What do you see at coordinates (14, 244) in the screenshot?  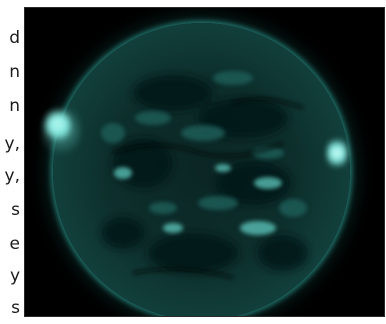 I see `text-line: e` at bounding box center [14, 244].